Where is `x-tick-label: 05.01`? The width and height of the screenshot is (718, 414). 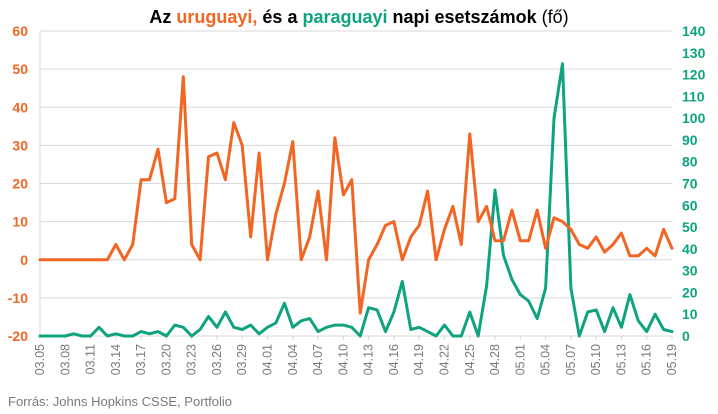 x-tick-label: 05.01 is located at coordinates (520, 359).